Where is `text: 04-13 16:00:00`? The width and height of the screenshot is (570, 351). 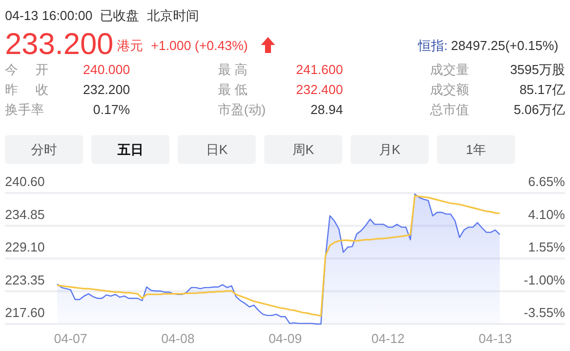 text: 04-13 16:00:00 is located at coordinates (48, 15).